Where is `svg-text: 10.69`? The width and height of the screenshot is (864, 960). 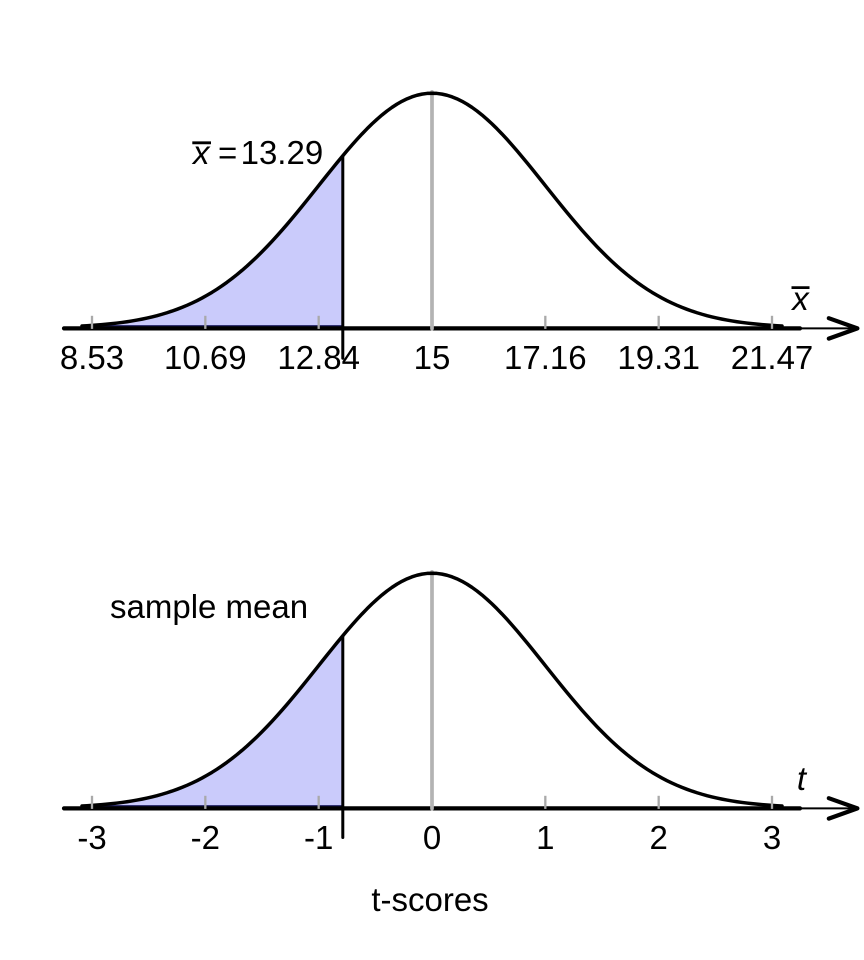 svg-text: 10.69 is located at coordinates (205, 357).